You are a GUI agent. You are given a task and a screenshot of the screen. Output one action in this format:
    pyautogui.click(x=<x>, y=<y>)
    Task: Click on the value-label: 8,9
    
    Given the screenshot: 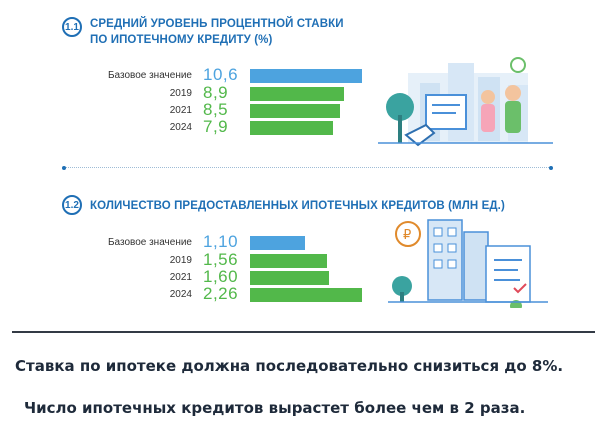 What is the action you would take?
    pyautogui.click(x=216, y=92)
    